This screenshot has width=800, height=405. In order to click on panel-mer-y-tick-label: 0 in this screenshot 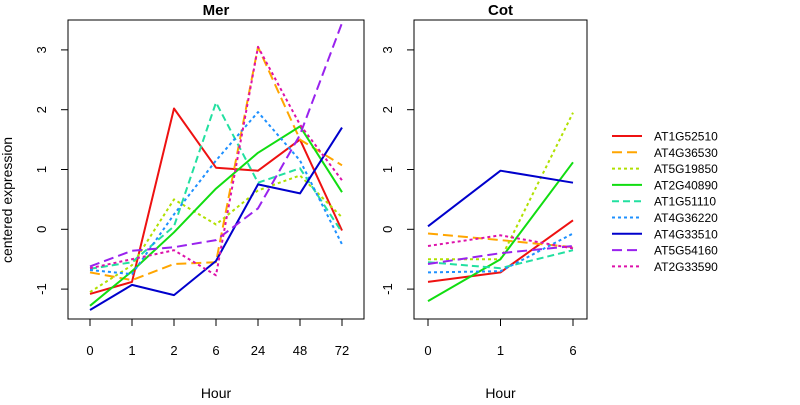, I will do `click(41, 229)`.